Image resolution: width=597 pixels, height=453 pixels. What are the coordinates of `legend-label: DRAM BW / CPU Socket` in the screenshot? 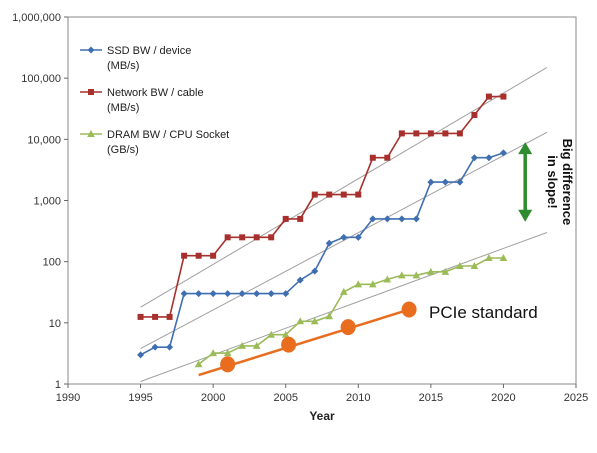 It's located at (168, 135).